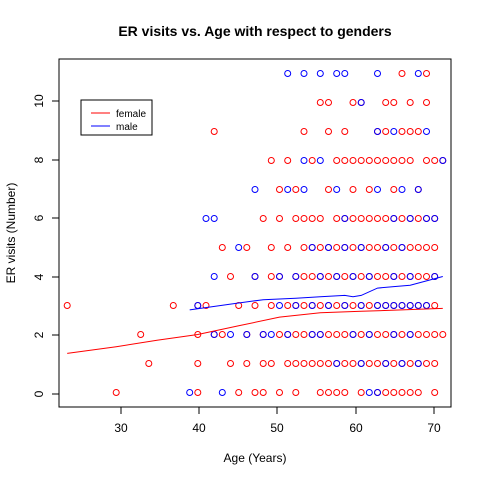  What do you see at coordinates (39, 393) in the screenshot?
I see `y-tick-label-0: 0` at bounding box center [39, 393].